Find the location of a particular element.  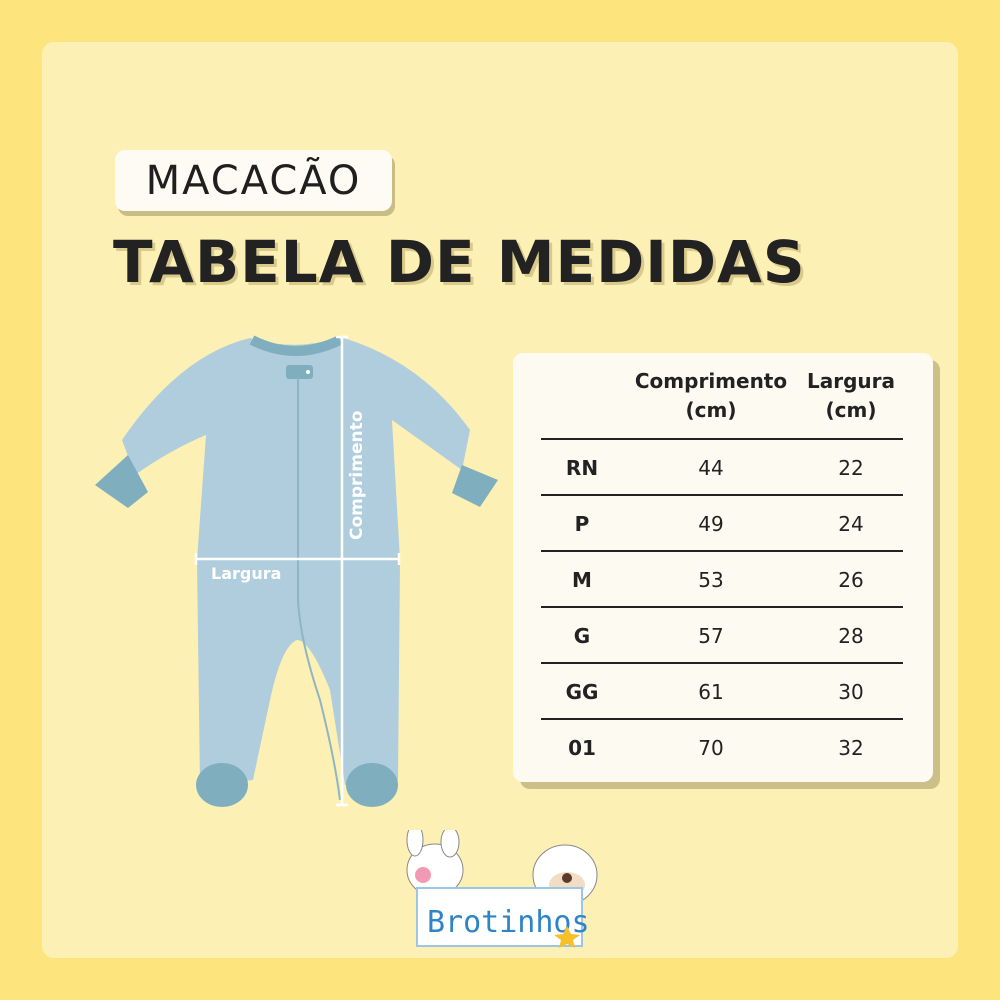

cell-width: 28 is located at coordinates (851, 636).